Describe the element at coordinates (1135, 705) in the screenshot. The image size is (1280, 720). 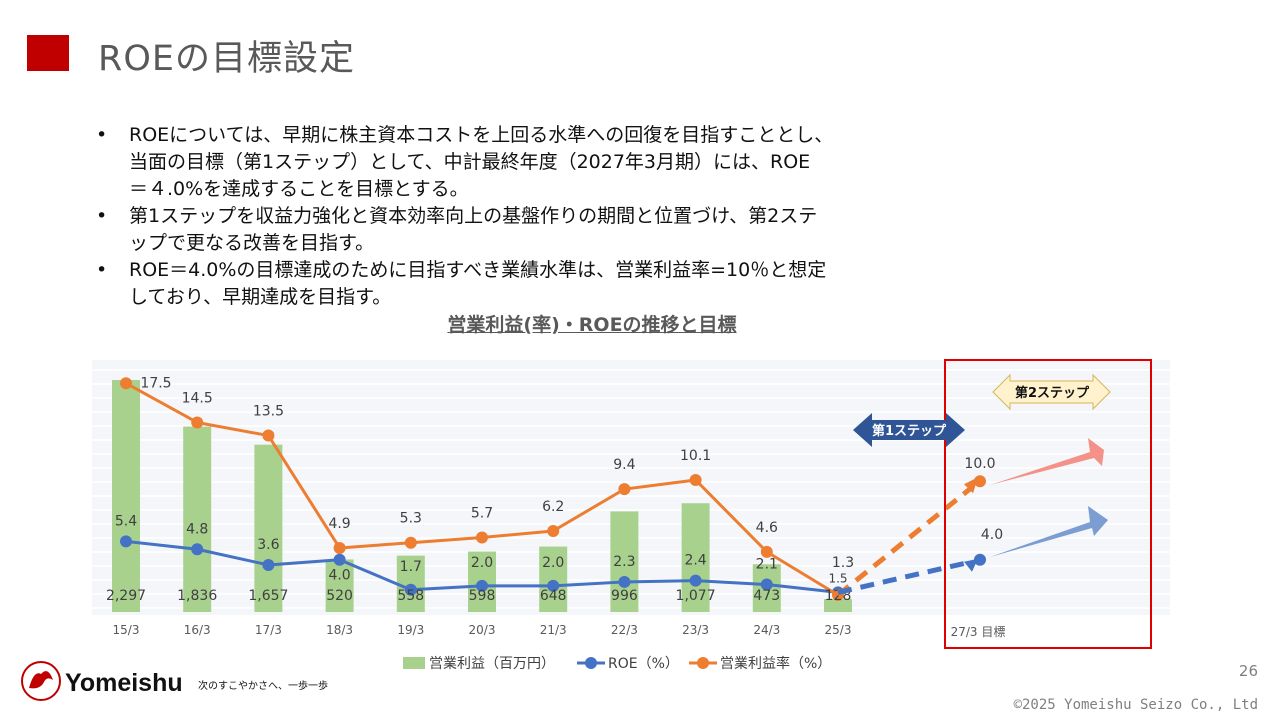
I see `copyright: ©2025 Yomeishu Seizo Co., Ltd` at that location.